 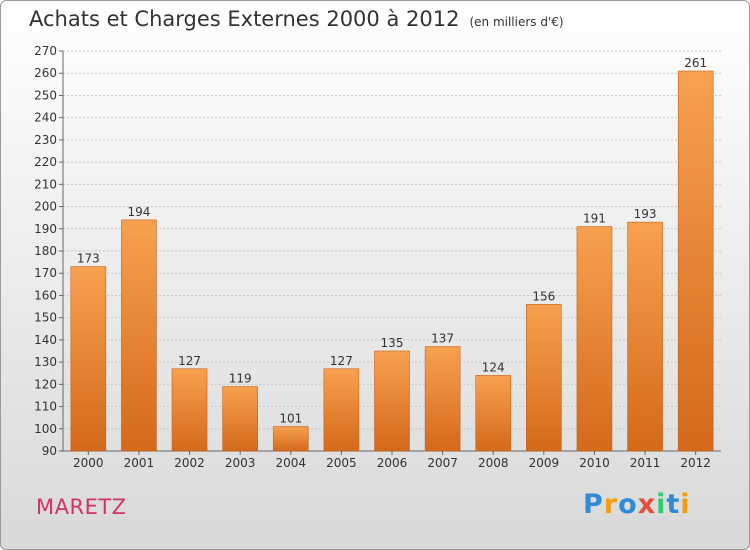 I want to click on logo-letter: o, so click(x=628, y=504).